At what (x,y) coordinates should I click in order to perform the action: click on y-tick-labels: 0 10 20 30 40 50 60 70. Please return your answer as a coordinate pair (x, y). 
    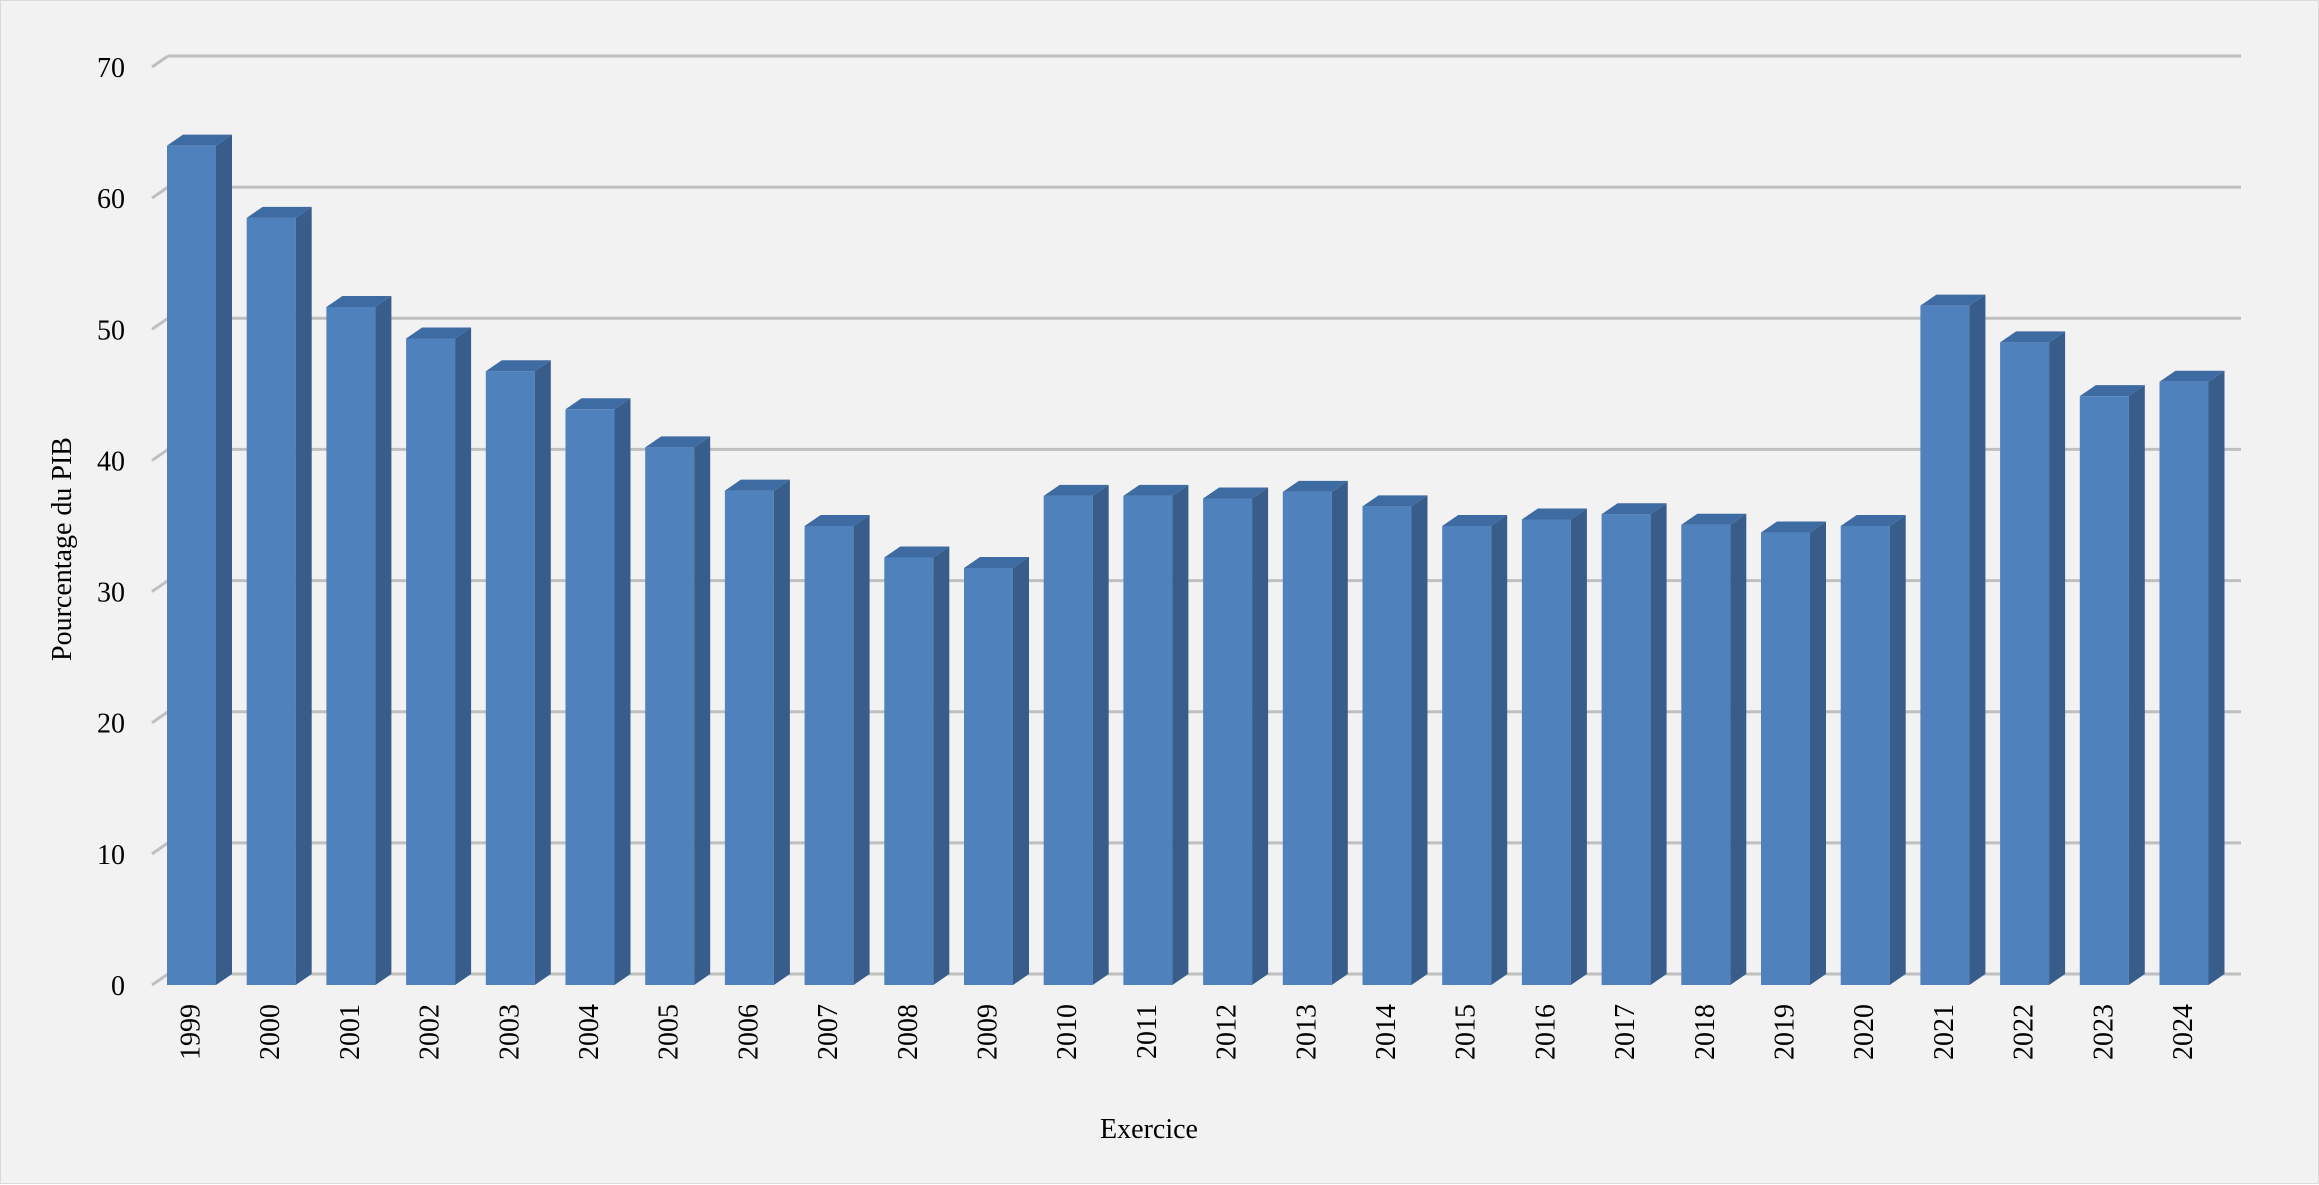
    Looking at the image, I should click on (111, 527).